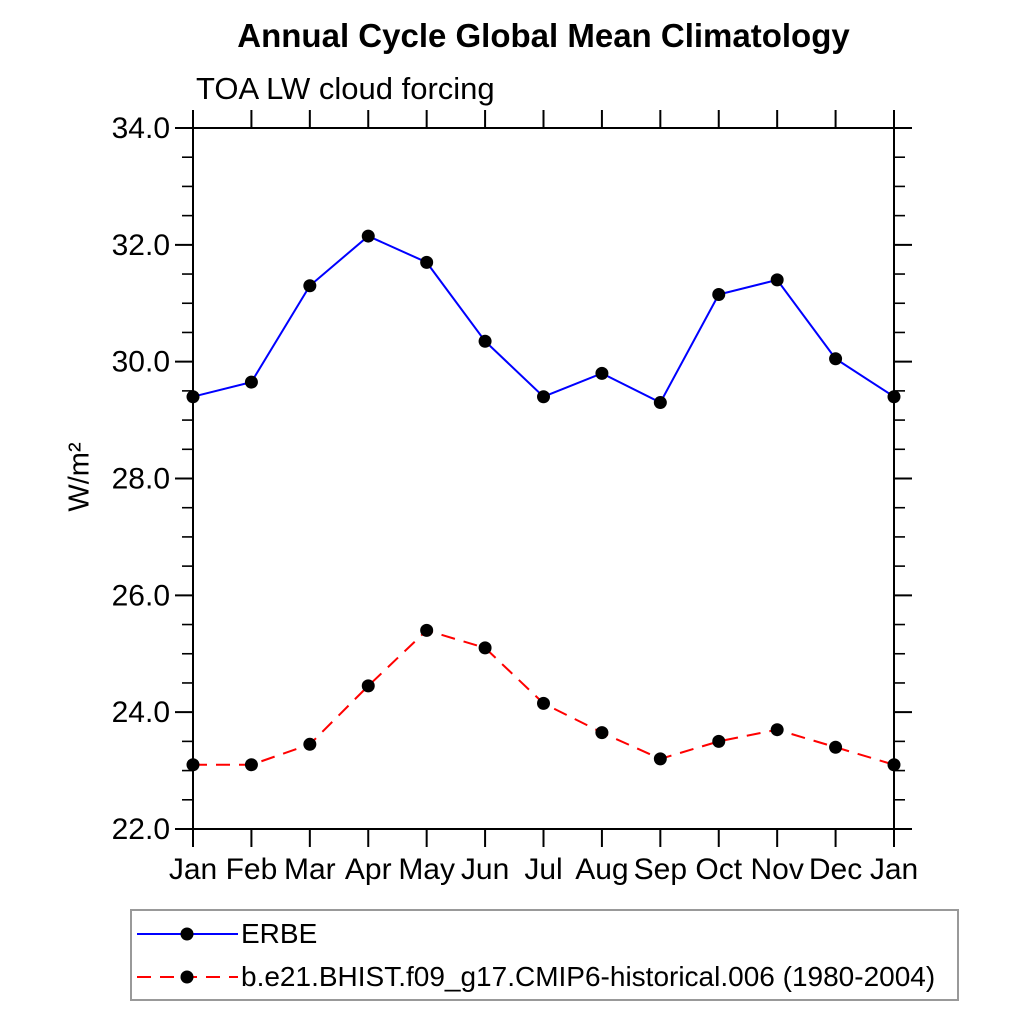 The image size is (1024, 1024). What do you see at coordinates (345, 88) in the screenshot?
I see `chart-subtitle: TOA LW cloud forcing` at bounding box center [345, 88].